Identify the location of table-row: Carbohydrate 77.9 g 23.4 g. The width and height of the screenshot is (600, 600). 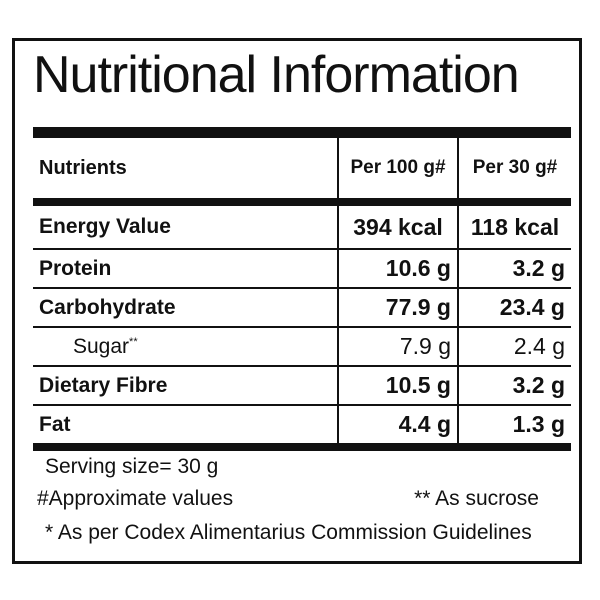
(302, 308).